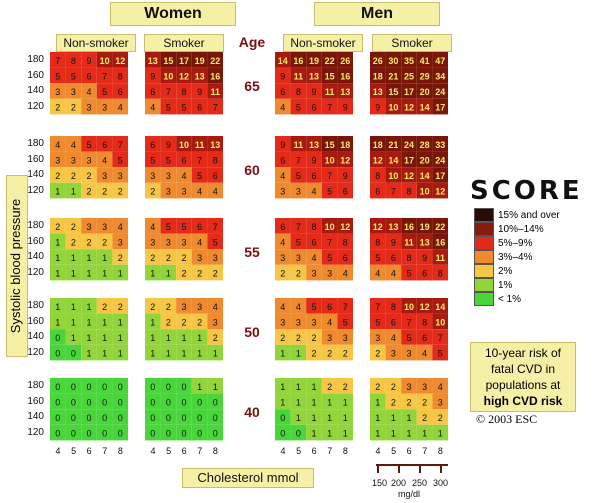  What do you see at coordinates (393, 402) in the screenshot?
I see `cell-label-men_smoker-age40-sbp160-chol5: 2` at bounding box center [393, 402].